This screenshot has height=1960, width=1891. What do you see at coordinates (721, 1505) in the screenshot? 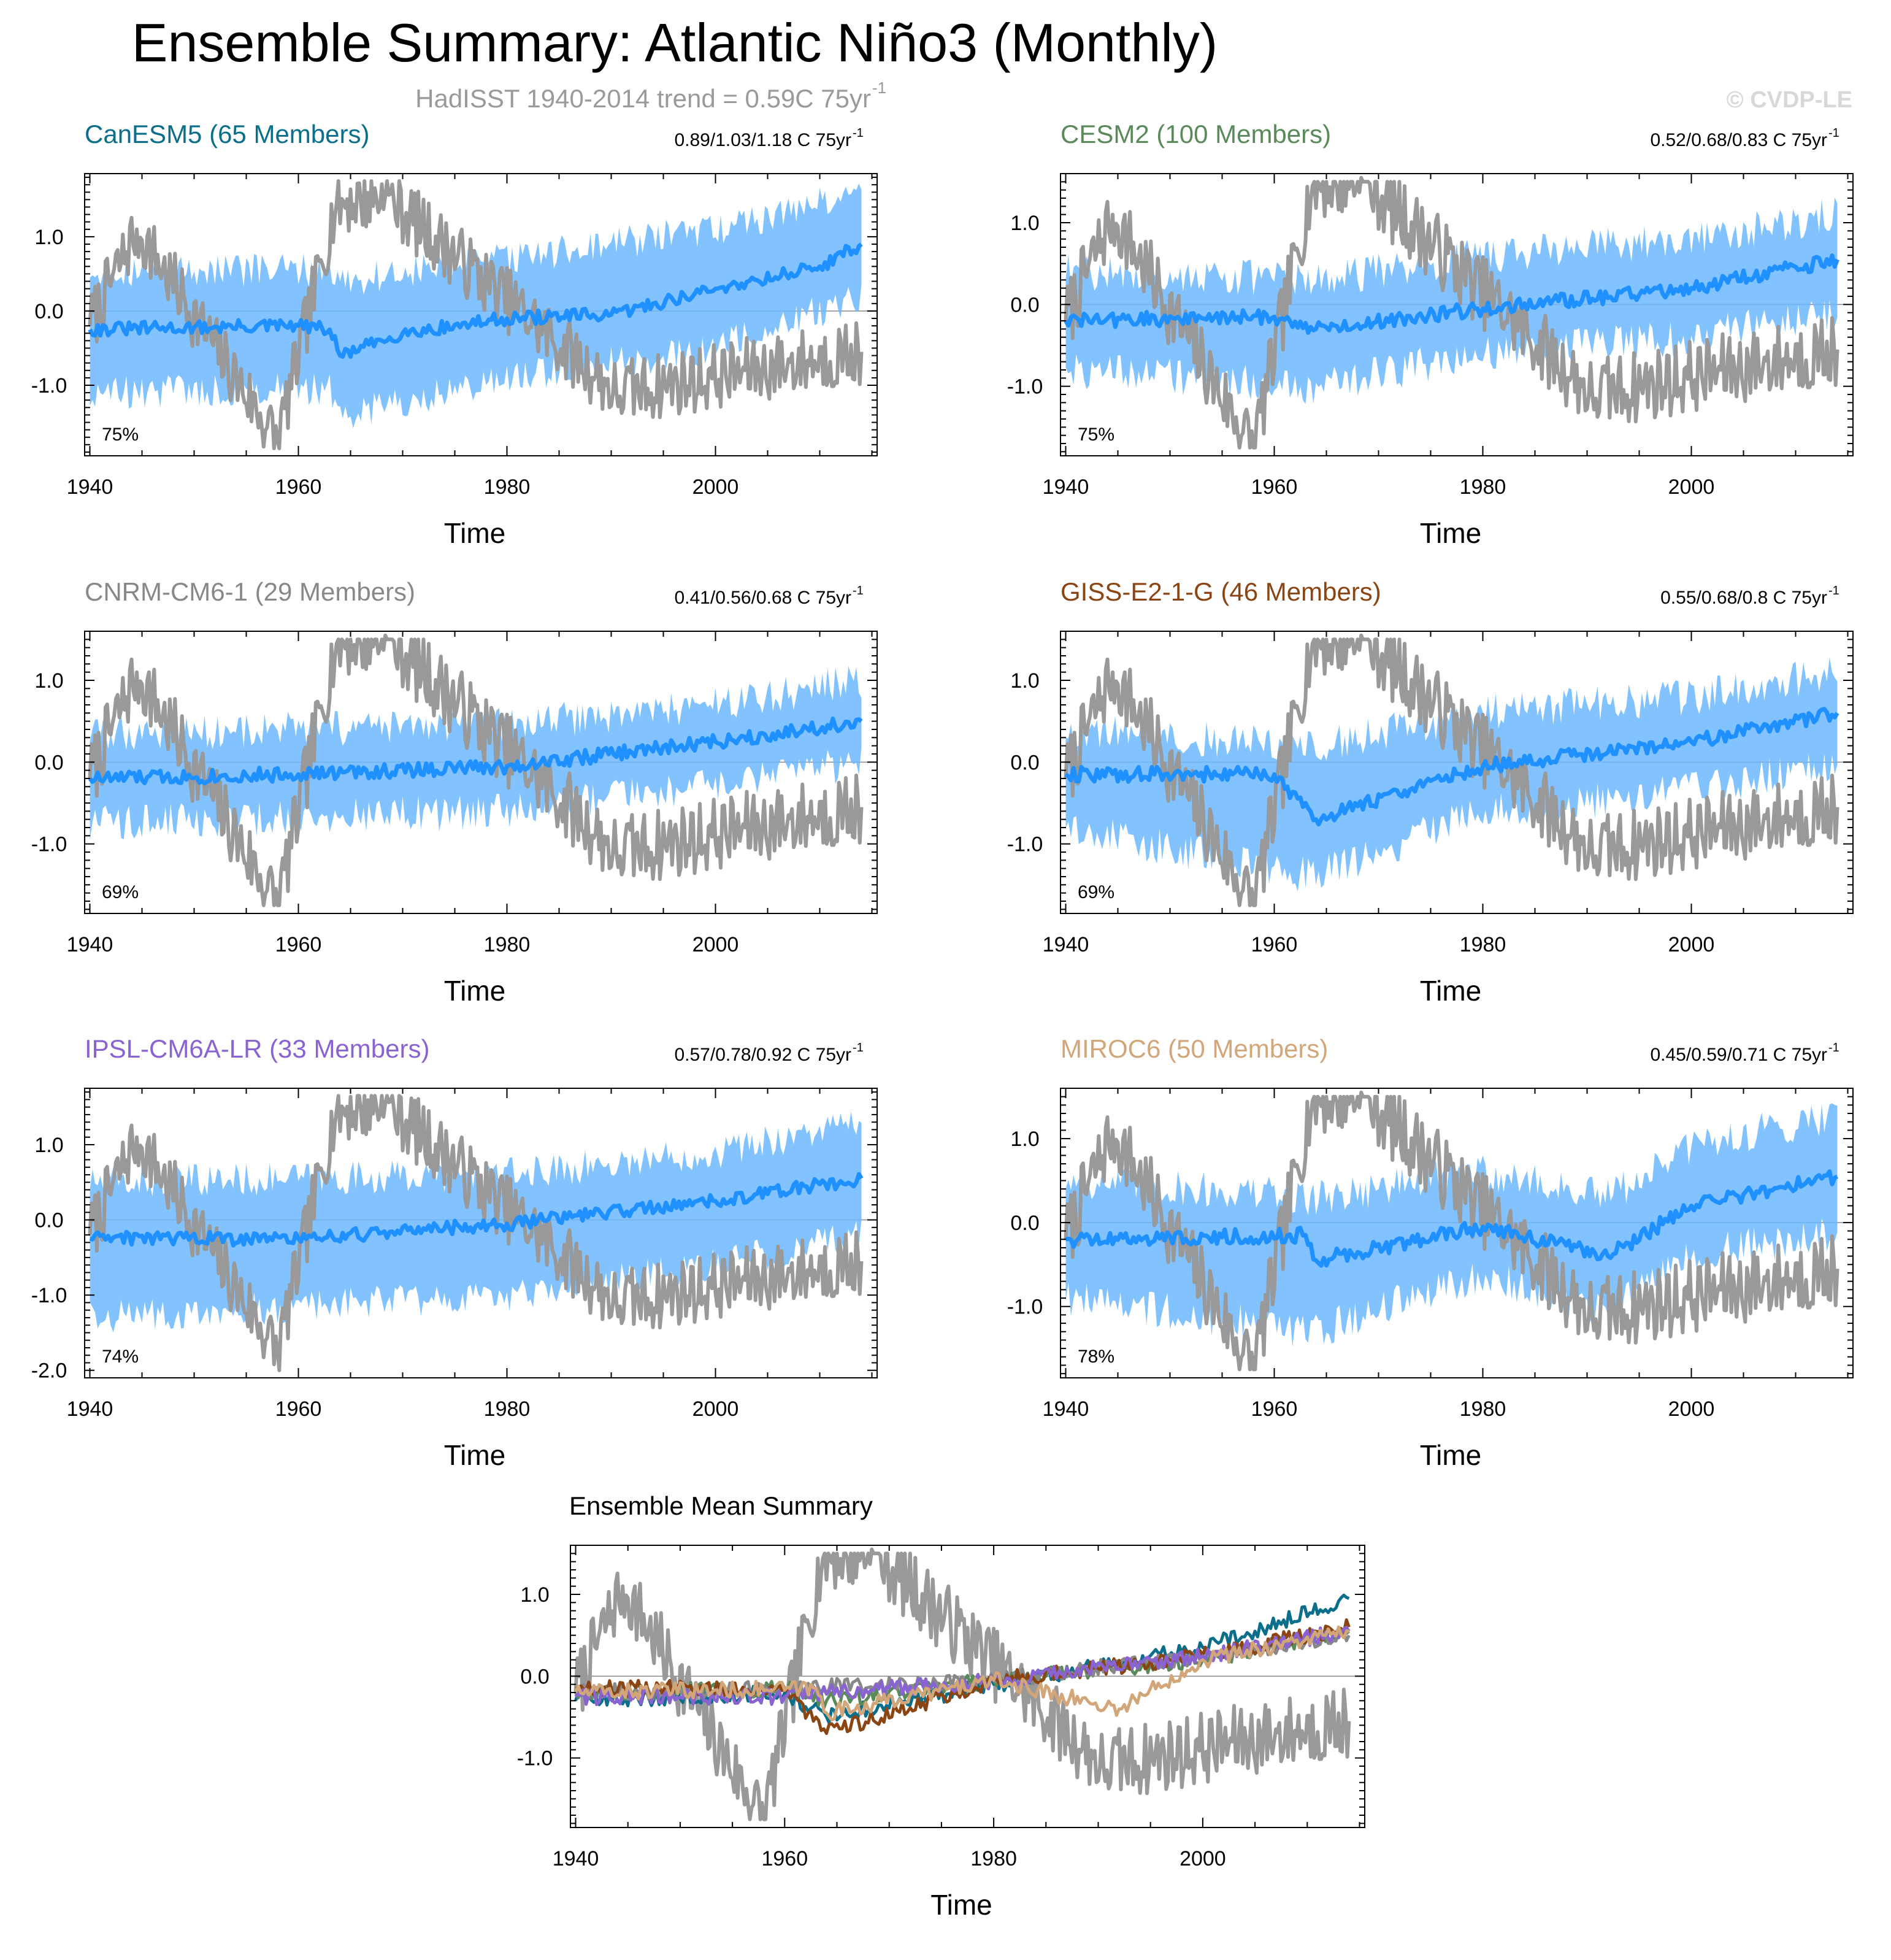
I see `panel-summary-title: Ensemble Mean Summary` at bounding box center [721, 1505].